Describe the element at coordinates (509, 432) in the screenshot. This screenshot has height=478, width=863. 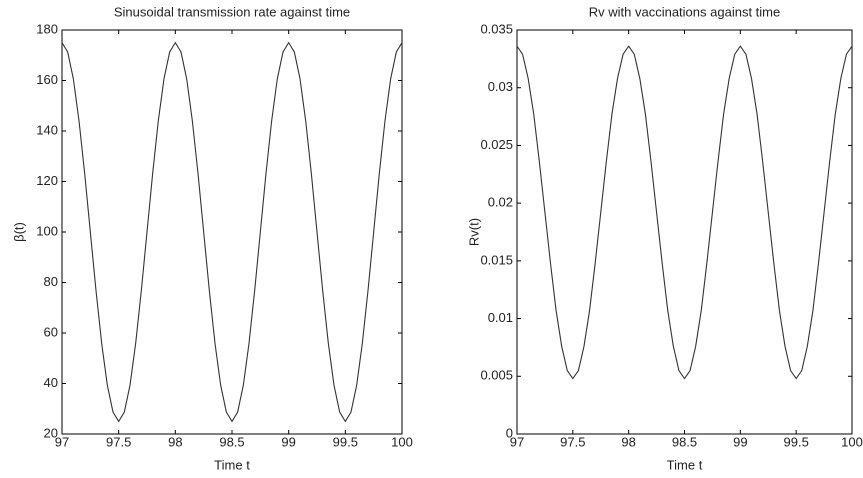
I see `y-tick-label: 0` at that location.